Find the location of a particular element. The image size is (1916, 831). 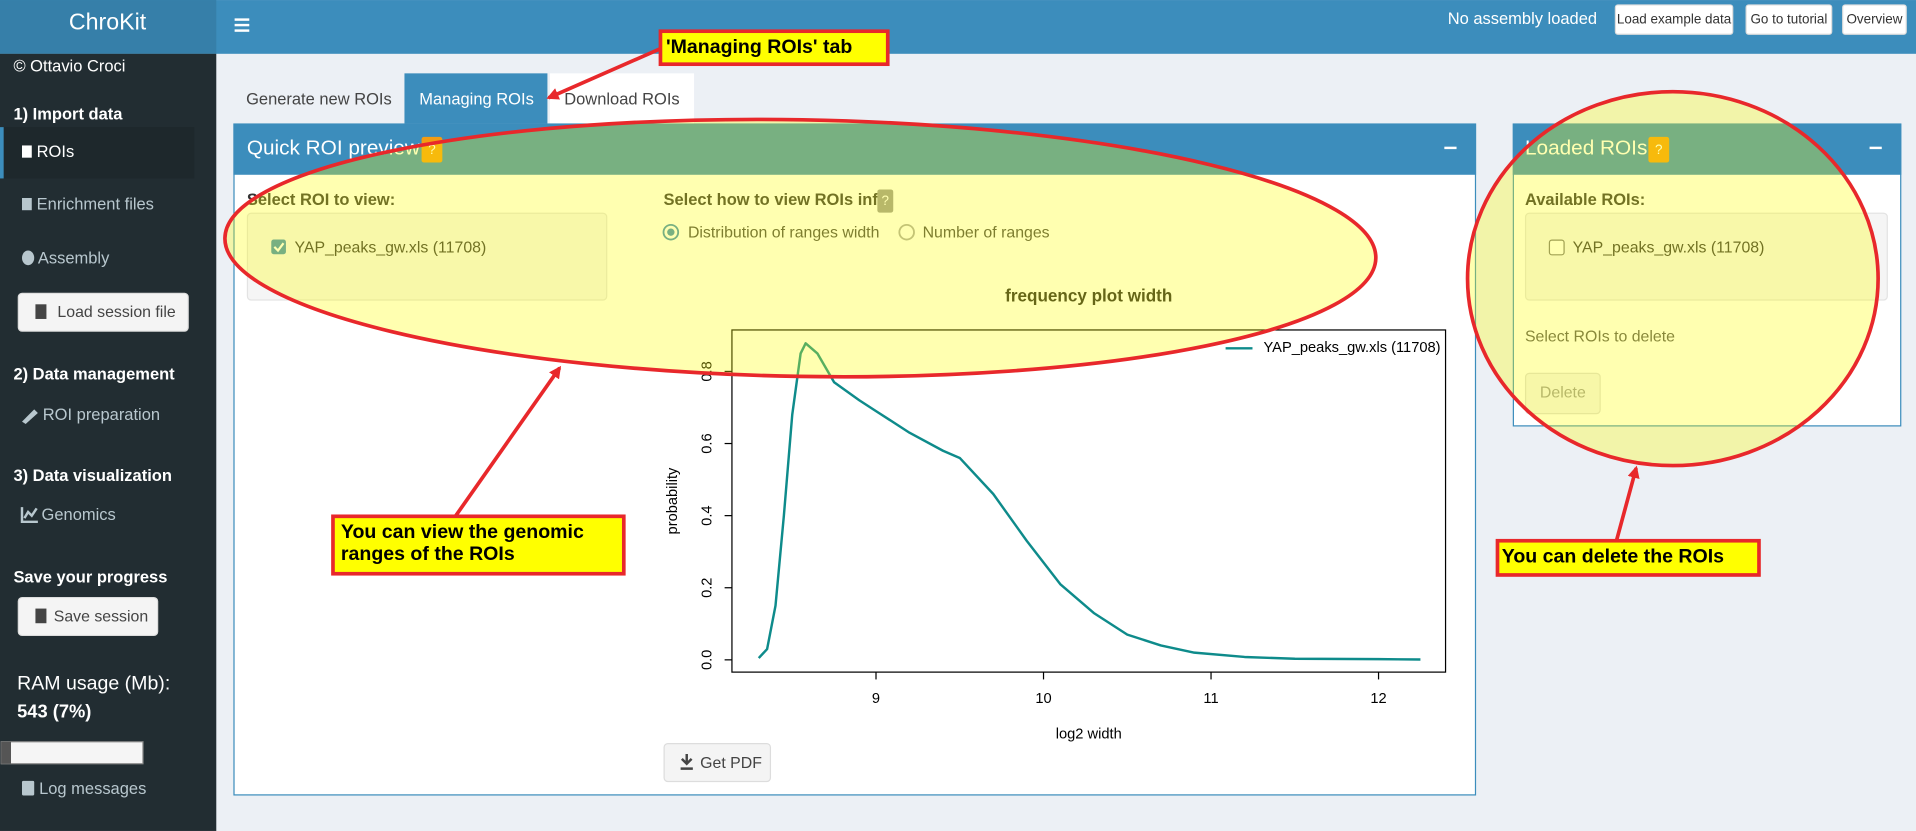

nav-label: ROI preparation is located at coordinates (101, 415).